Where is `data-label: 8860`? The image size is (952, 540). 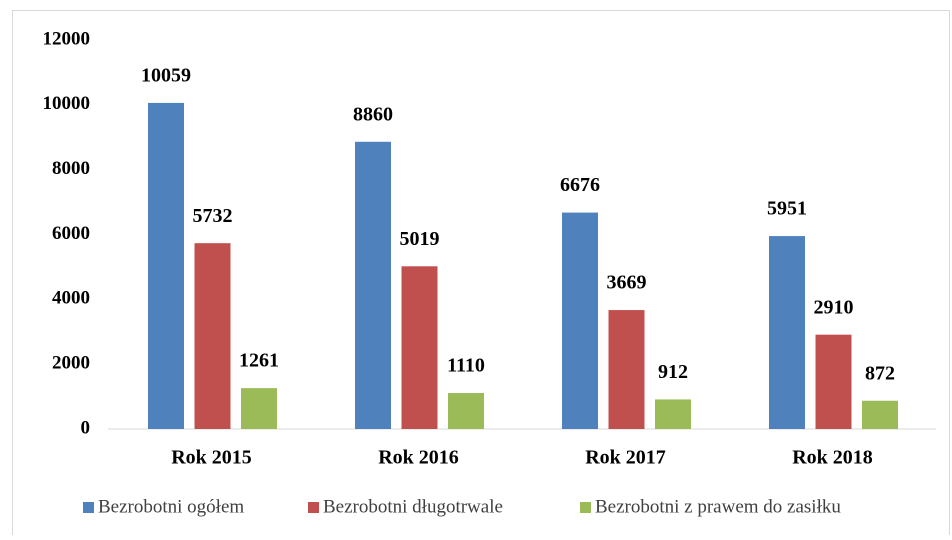 data-label: 8860 is located at coordinates (373, 114).